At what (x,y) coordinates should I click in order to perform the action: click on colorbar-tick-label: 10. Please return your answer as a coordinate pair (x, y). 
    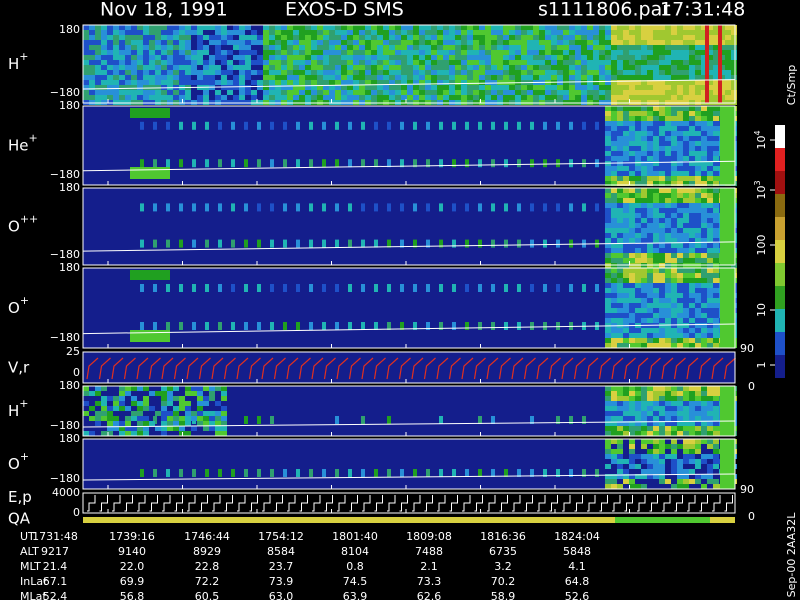
    Looking at the image, I should click on (761, 310).